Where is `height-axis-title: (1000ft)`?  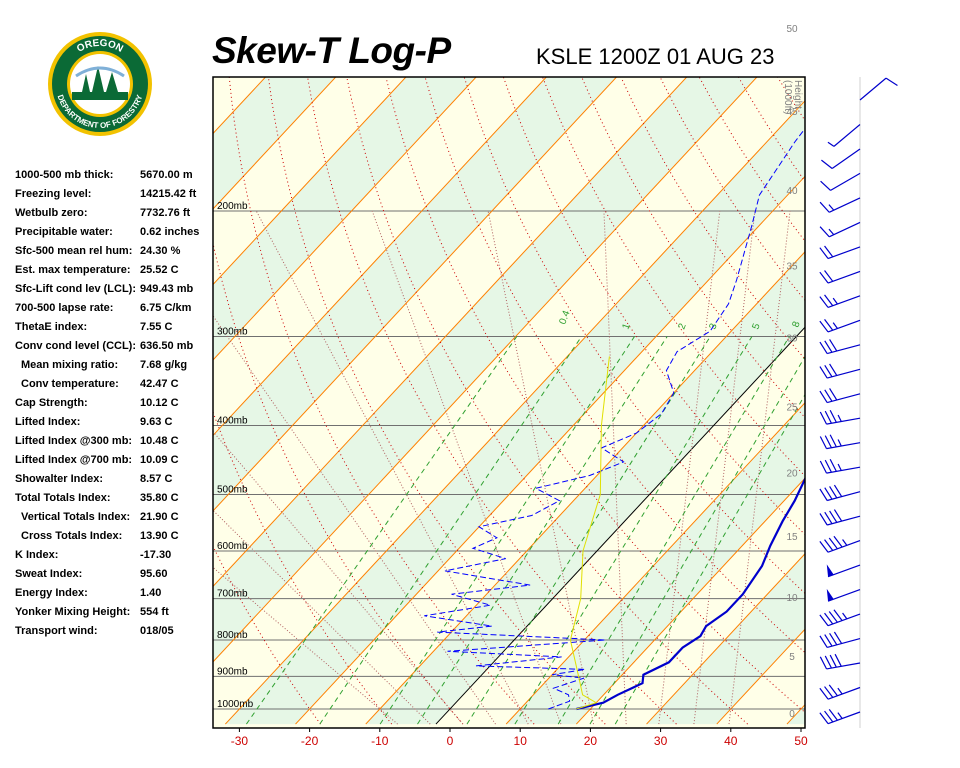 height-axis-title: (1000ft) is located at coordinates (787, 97).